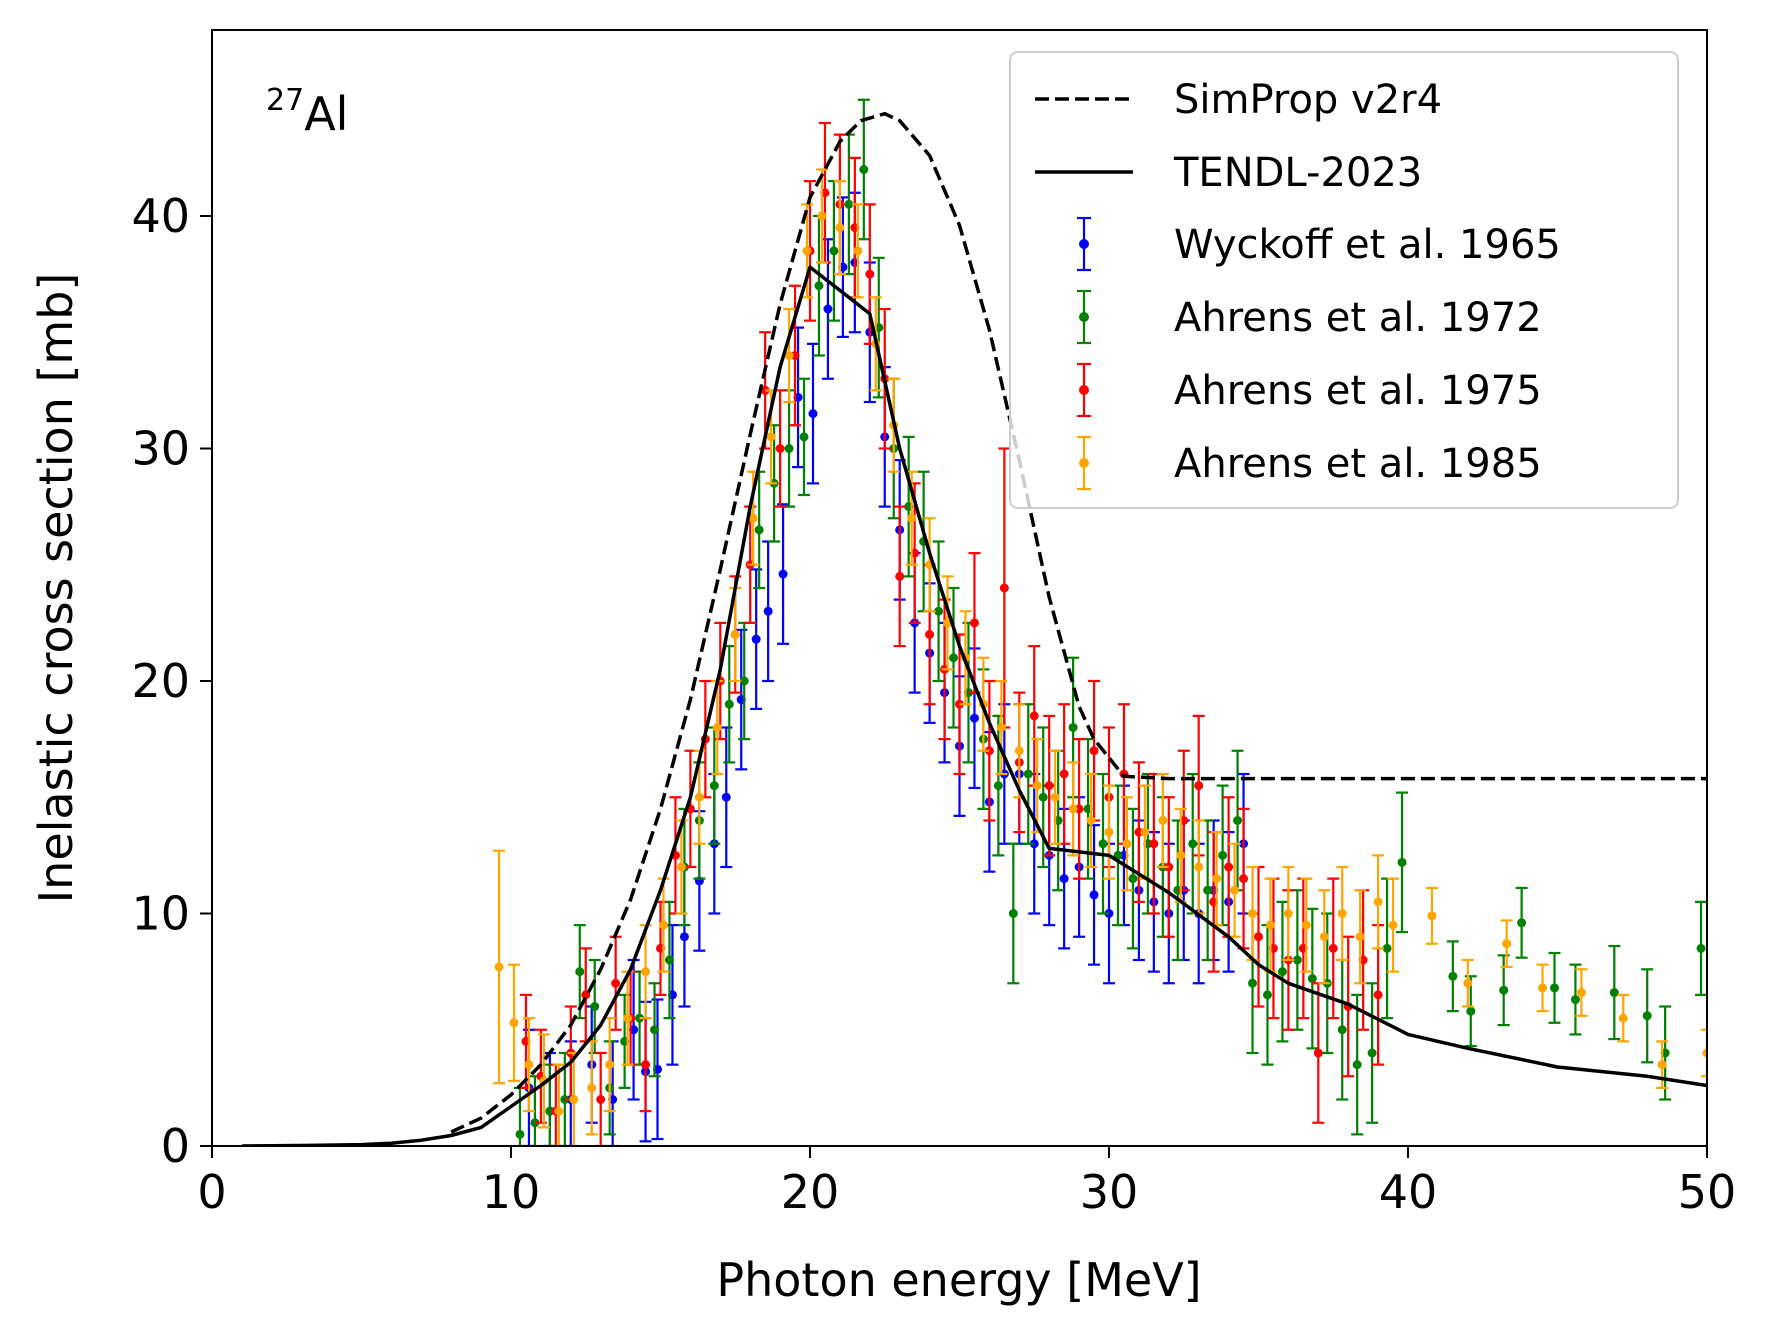  What do you see at coordinates (1109, 1192) in the screenshot?
I see `x-tick-label: 30` at bounding box center [1109, 1192].